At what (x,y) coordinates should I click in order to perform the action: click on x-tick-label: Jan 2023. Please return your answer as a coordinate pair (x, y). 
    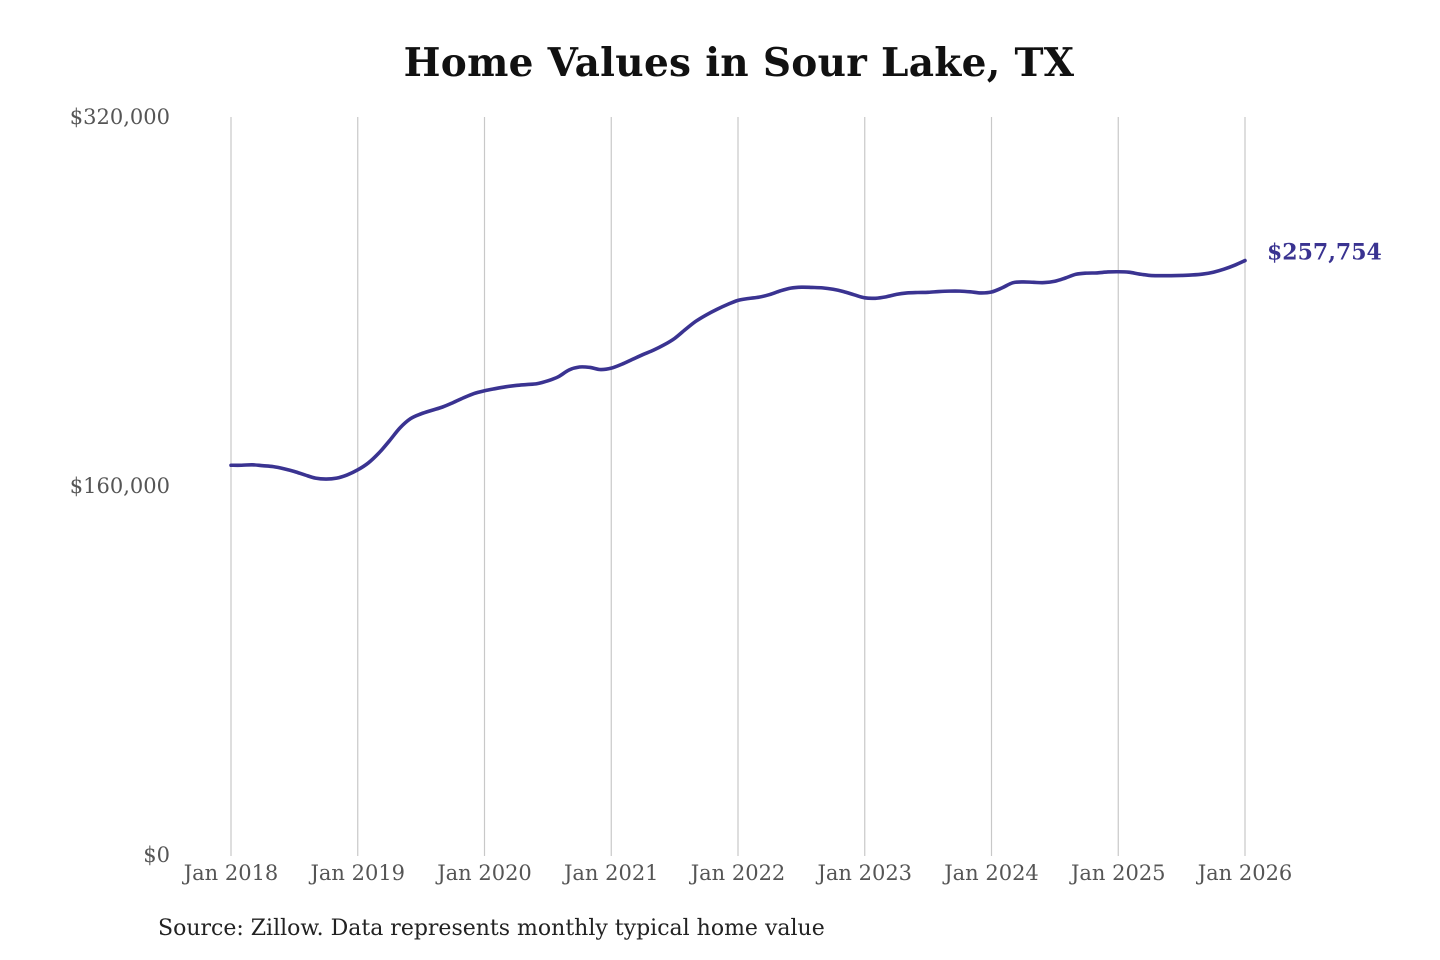
    Looking at the image, I should click on (863, 873).